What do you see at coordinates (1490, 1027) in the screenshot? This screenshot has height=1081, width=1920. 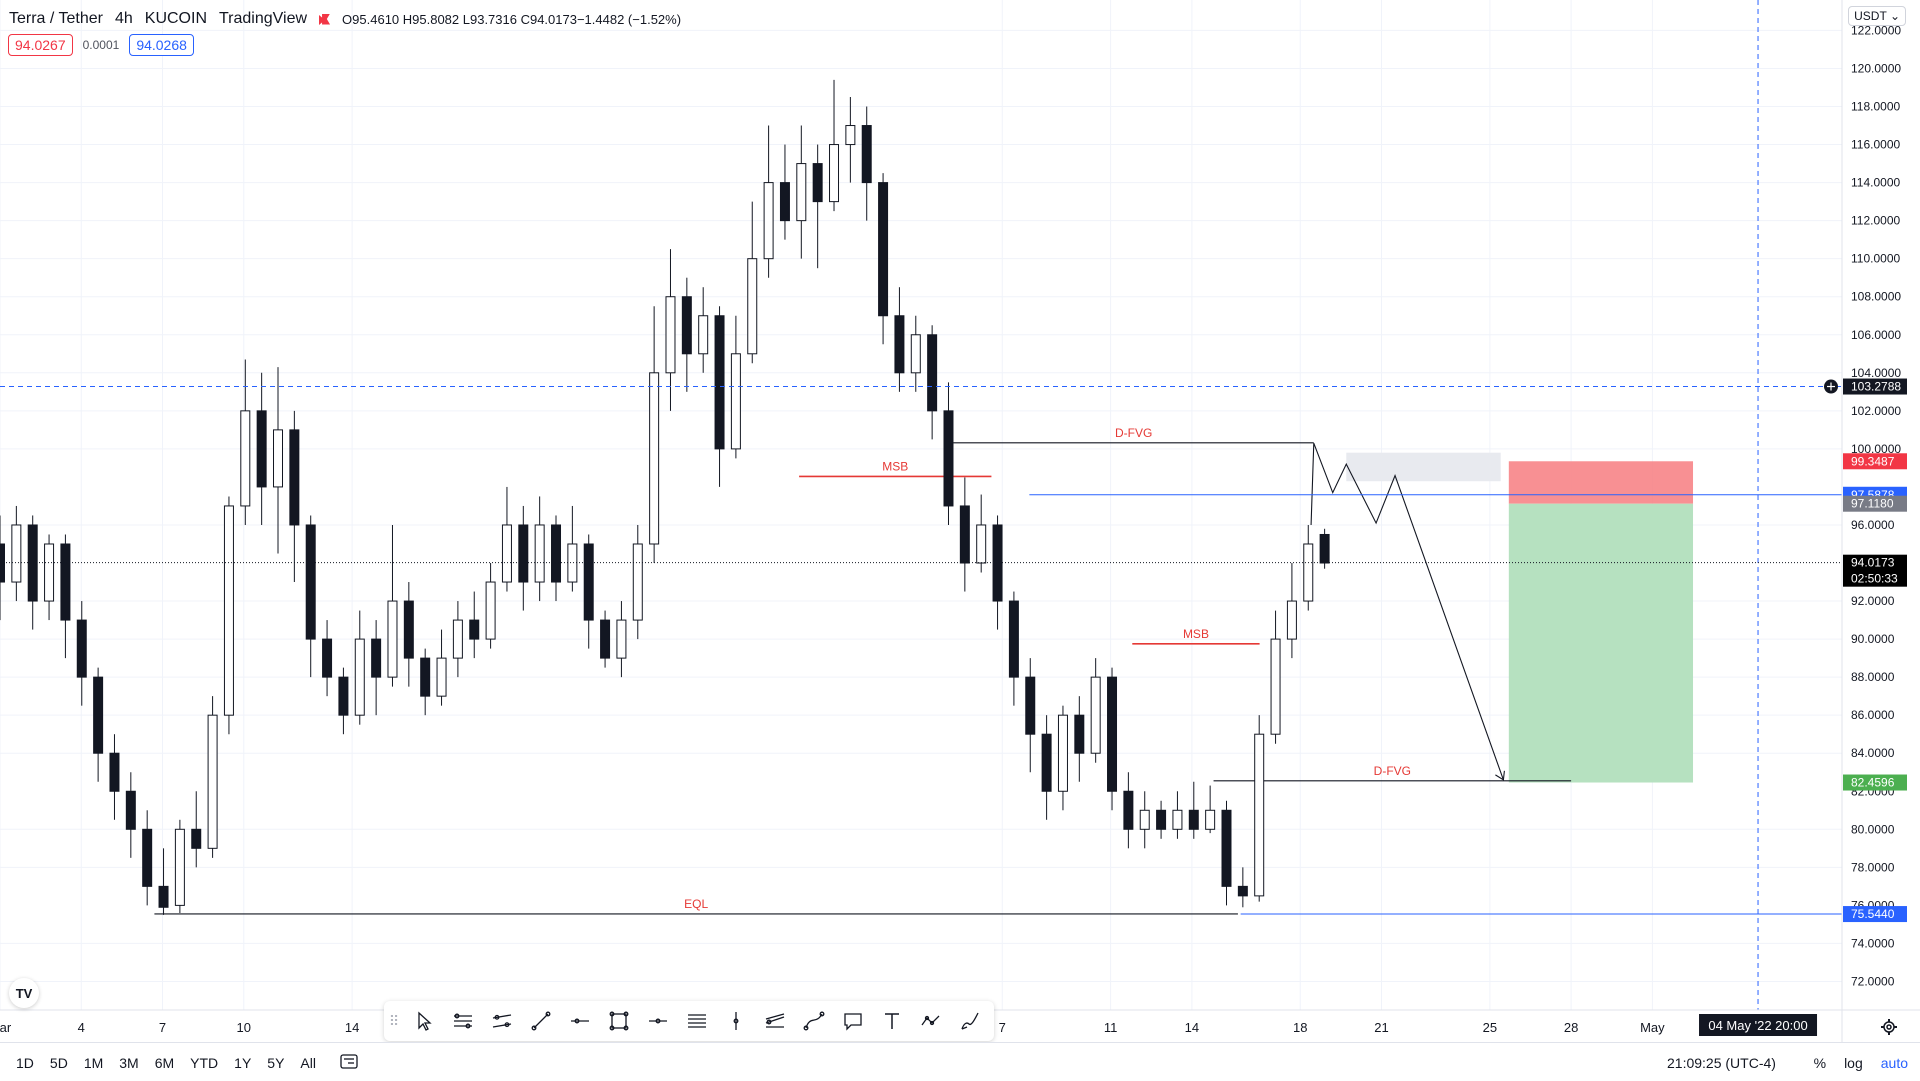 I see `x-tick-label: 25` at bounding box center [1490, 1027].